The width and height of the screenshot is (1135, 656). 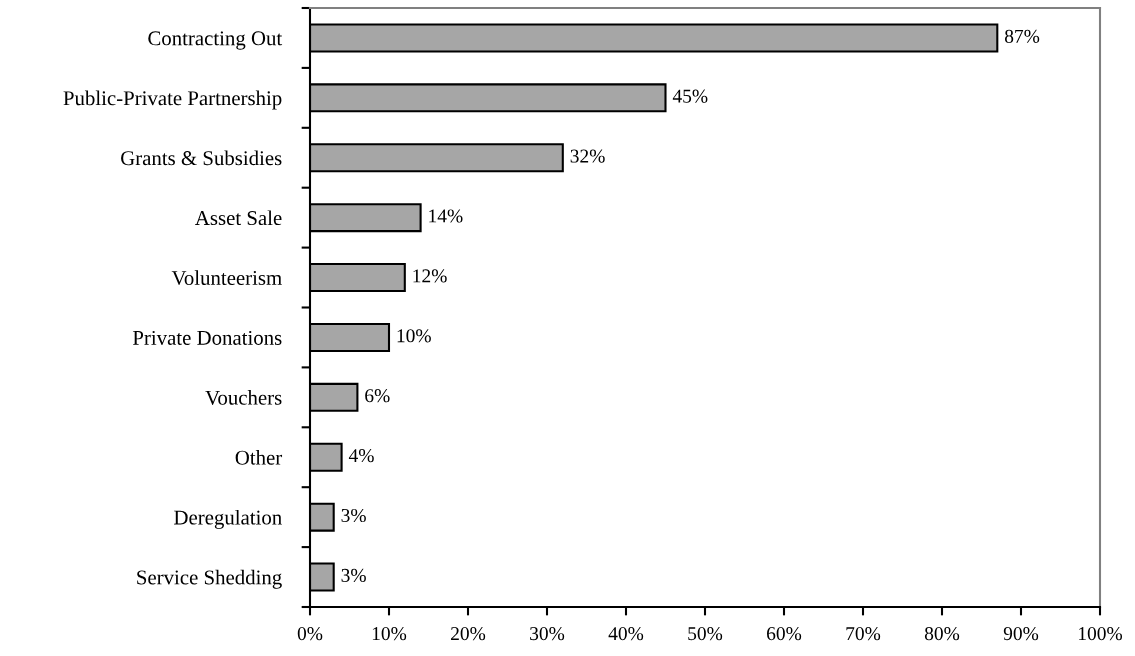 What do you see at coordinates (587, 156) in the screenshot?
I see `data-label: 32%` at bounding box center [587, 156].